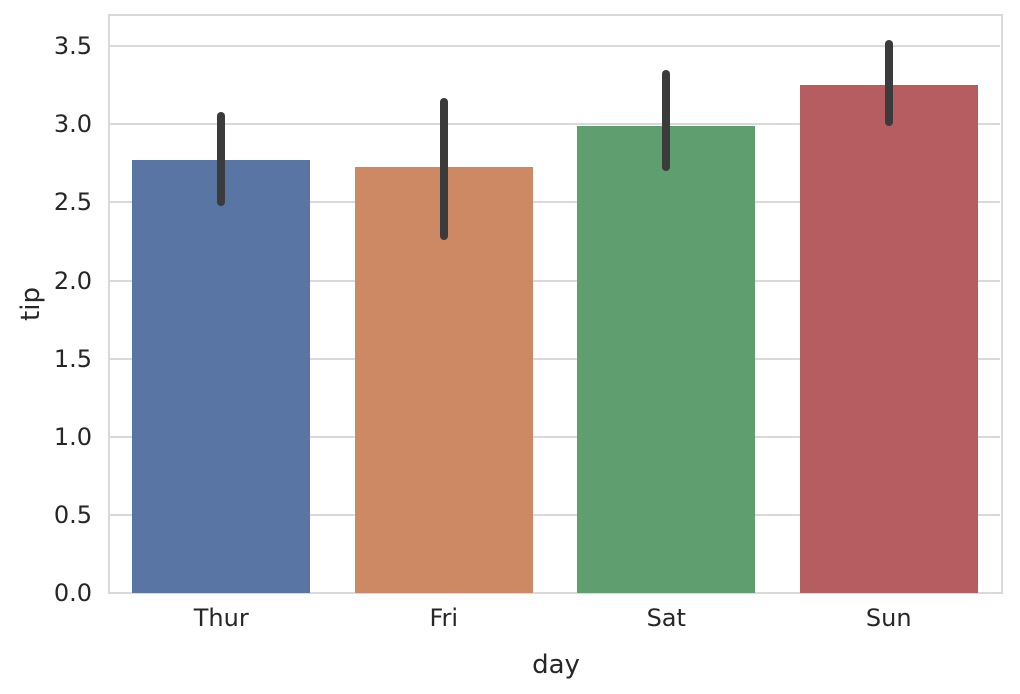  What do you see at coordinates (72, 436) in the screenshot?
I see `y-tick-label: 1.0` at bounding box center [72, 436].